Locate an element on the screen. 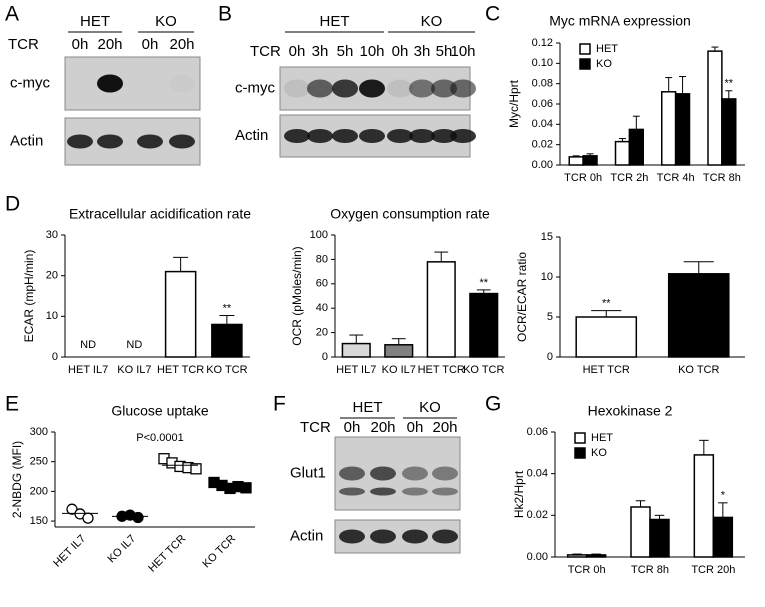  blot-time: 3h is located at coordinates (320, 51).